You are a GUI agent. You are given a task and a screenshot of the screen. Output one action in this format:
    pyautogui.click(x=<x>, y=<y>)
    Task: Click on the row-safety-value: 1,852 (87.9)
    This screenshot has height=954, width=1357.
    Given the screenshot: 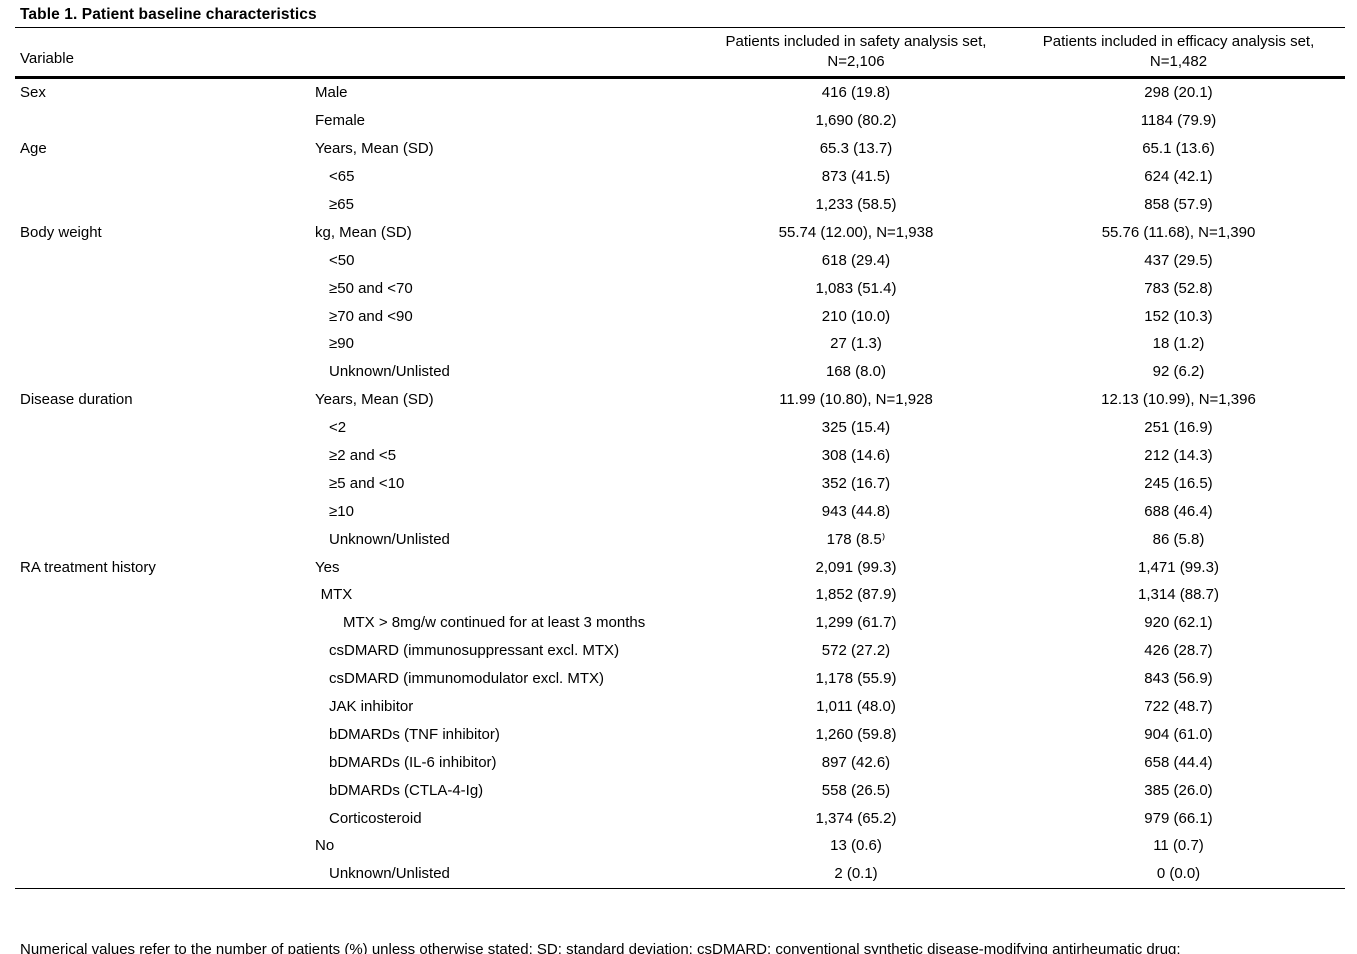 What is the action you would take?
    pyautogui.click(x=856, y=595)
    